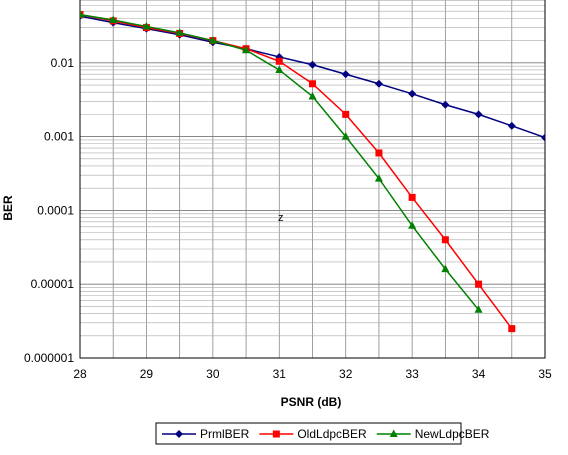 This screenshot has height=455, width=568. Describe the element at coordinates (311, 402) in the screenshot. I see `x-axis-title: PSNR (dB)` at that location.